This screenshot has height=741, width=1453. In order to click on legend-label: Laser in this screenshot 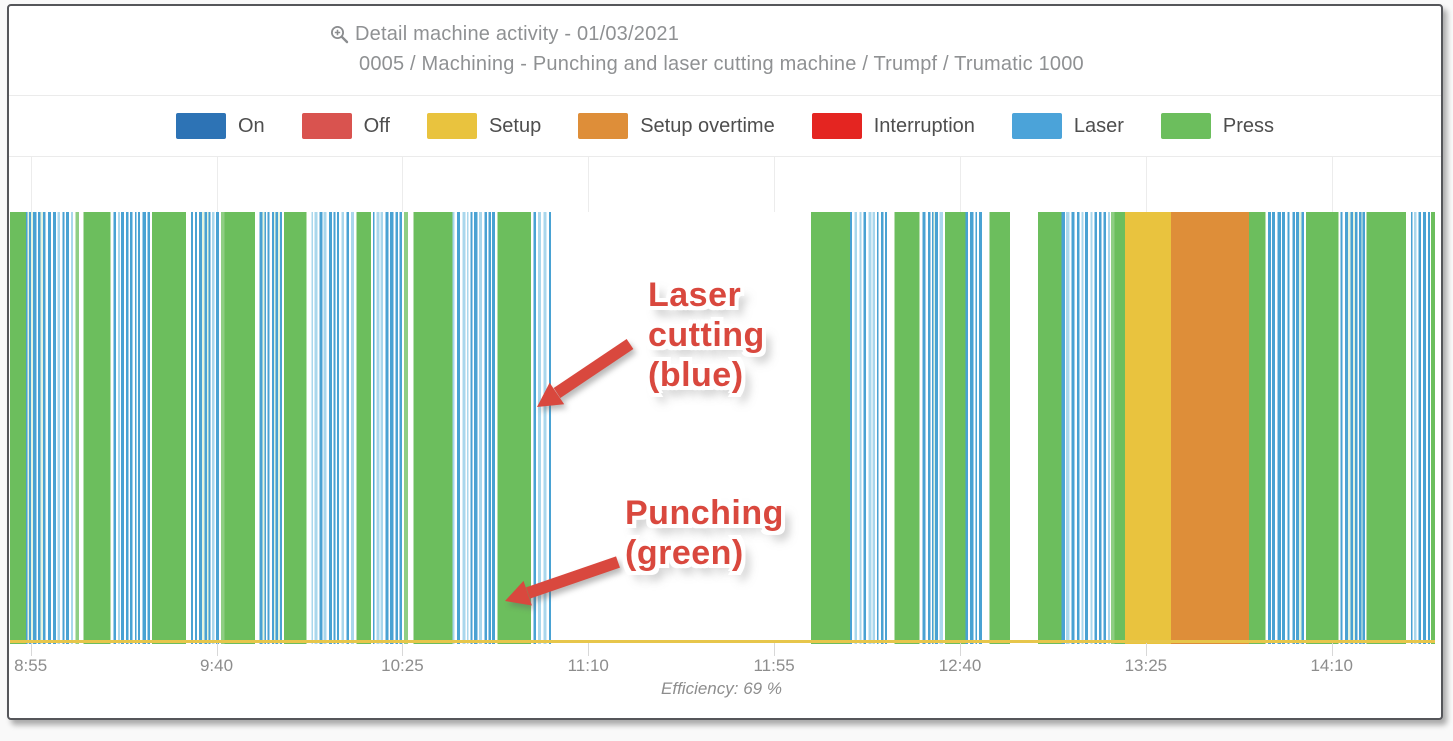, I will do `click(1098, 125)`.